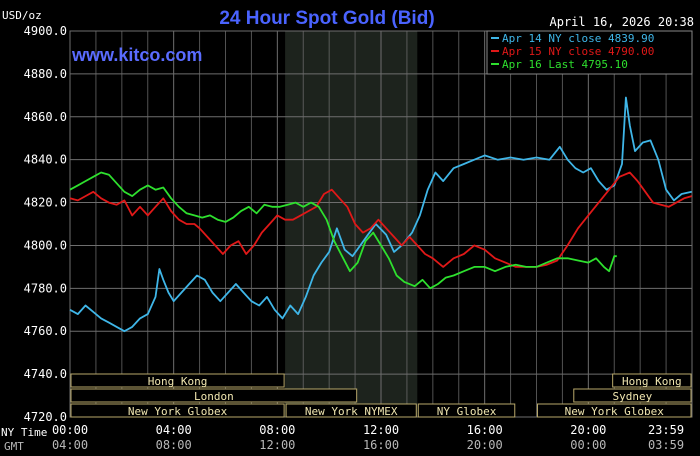  What do you see at coordinates (70, 430) in the screenshot?
I see `x-tick-ny: 00:00` at bounding box center [70, 430].